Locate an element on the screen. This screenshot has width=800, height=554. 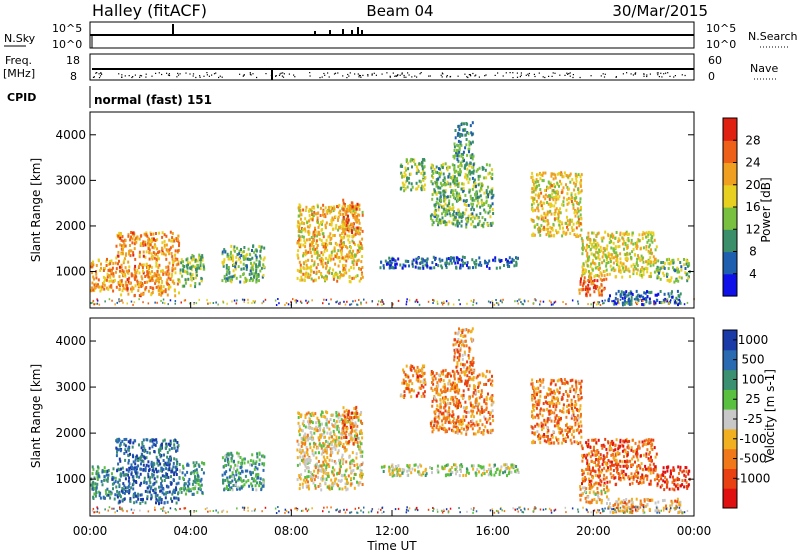
beam-title: Beam 04 is located at coordinates (399, 11).